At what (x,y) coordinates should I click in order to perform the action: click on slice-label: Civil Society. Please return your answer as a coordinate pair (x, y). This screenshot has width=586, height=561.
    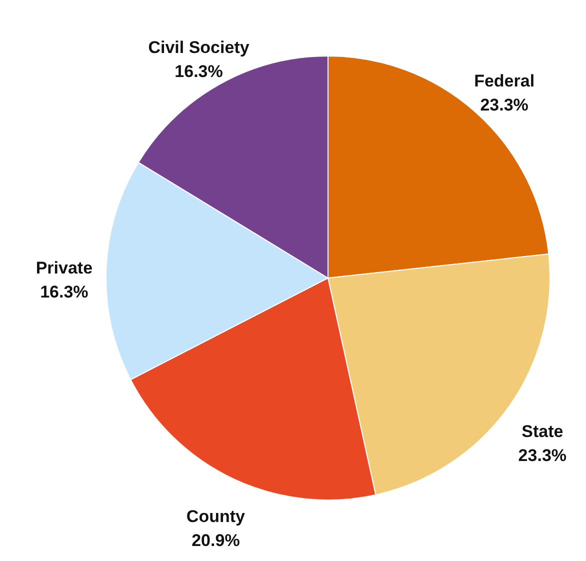
    Looking at the image, I should click on (199, 47).